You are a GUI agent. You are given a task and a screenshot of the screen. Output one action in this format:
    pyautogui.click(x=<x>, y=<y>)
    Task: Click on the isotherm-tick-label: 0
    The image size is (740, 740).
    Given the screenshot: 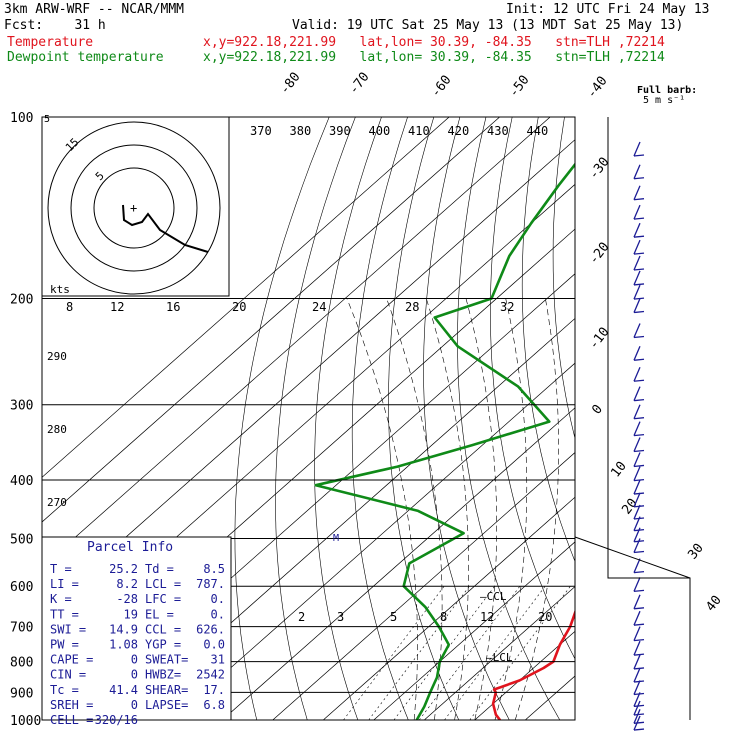 What is the action you would take?
    pyautogui.click(x=597, y=409)
    